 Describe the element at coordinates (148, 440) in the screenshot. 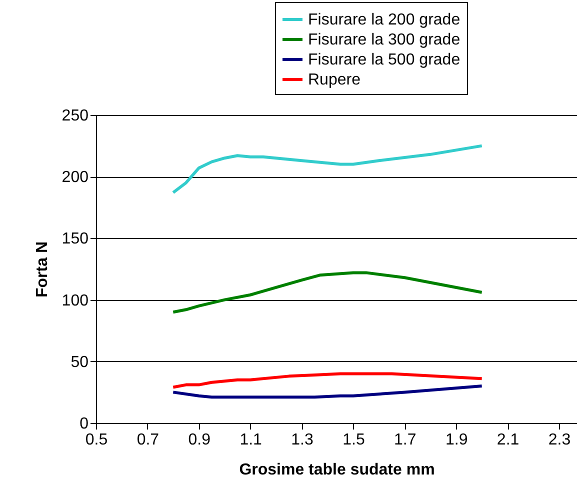

I see `x-tick-label: 0.7` at that location.